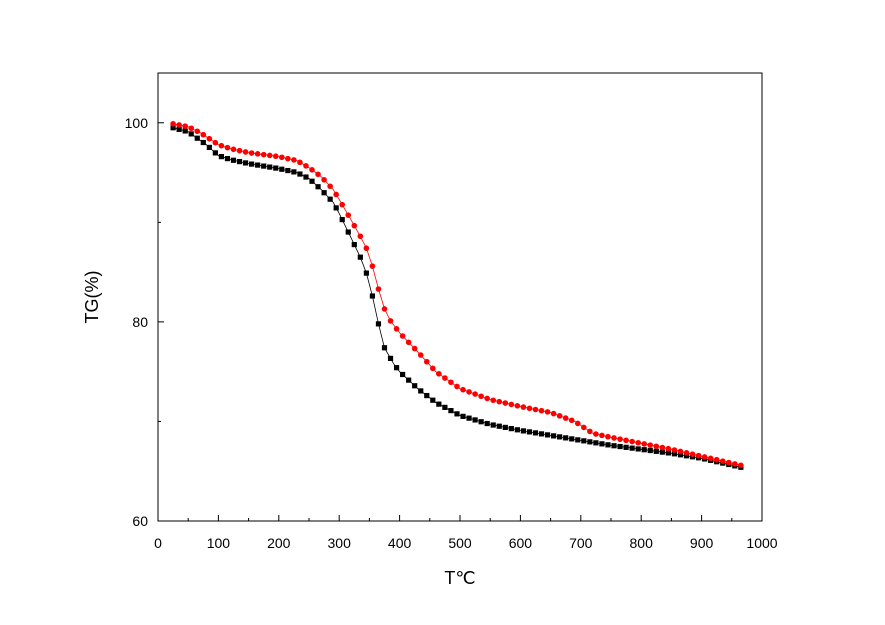 The height and width of the screenshot is (625, 885). Describe the element at coordinates (761, 543) in the screenshot. I see `x-tick-label: 1000` at that location.